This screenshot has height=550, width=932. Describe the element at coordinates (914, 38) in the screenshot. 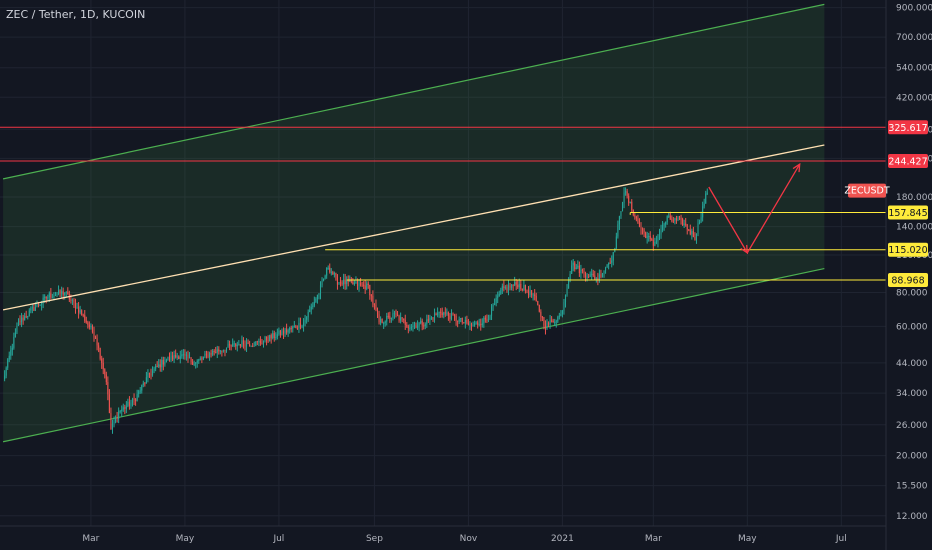

I see `y-tick-label: 700.000` at that location.